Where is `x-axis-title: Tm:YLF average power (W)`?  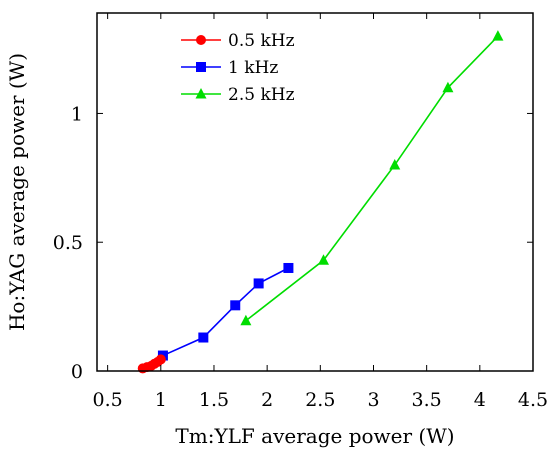
x-axis-title: Tm:YLF average power (W) is located at coordinates (314, 436).